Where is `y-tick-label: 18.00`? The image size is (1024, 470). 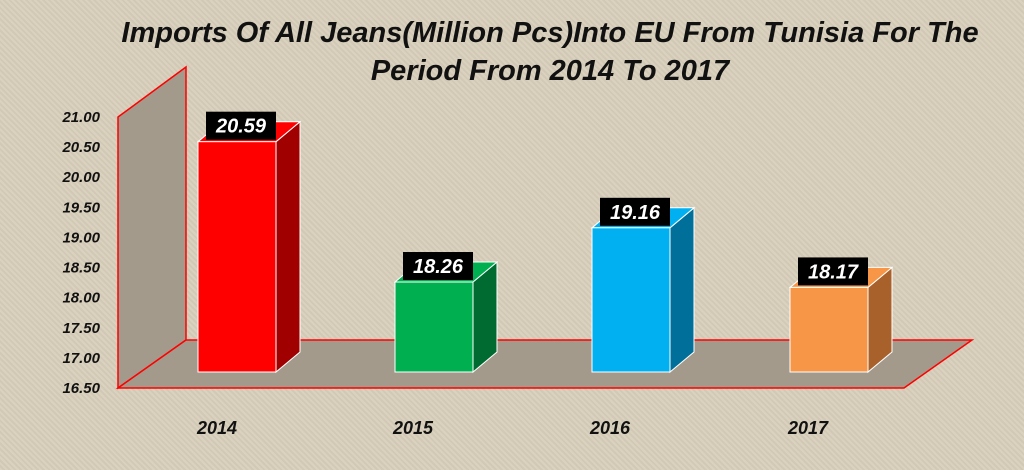
y-tick-label: 18.00 is located at coordinates (81, 298).